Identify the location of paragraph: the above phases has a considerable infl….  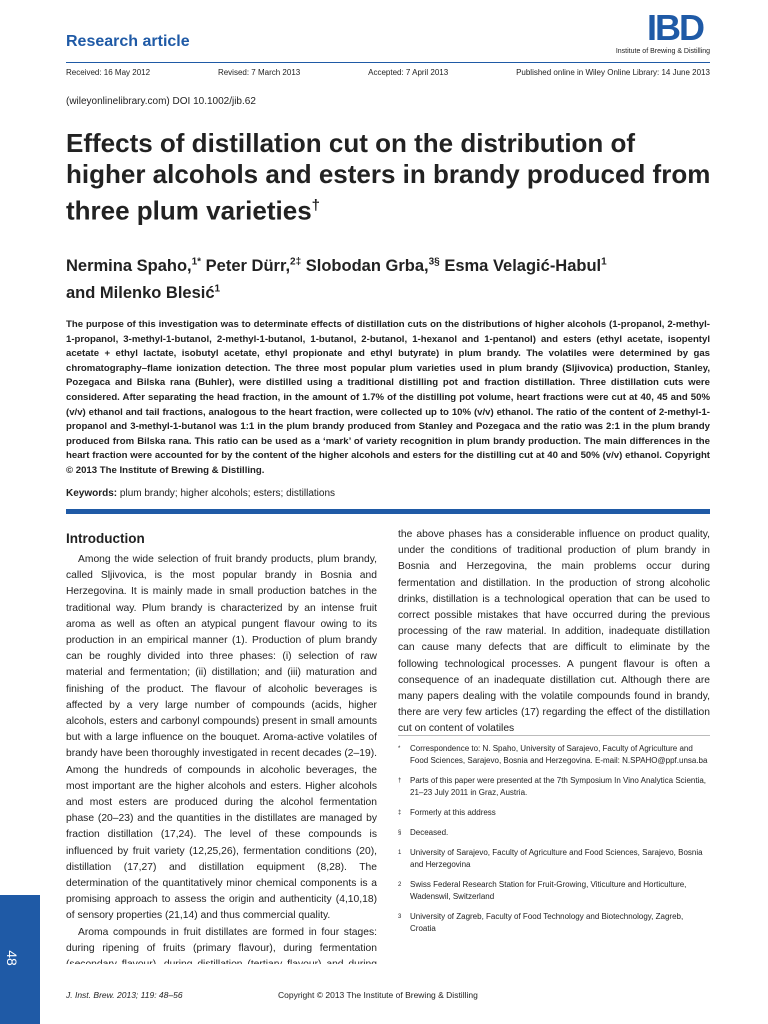
(554, 632).